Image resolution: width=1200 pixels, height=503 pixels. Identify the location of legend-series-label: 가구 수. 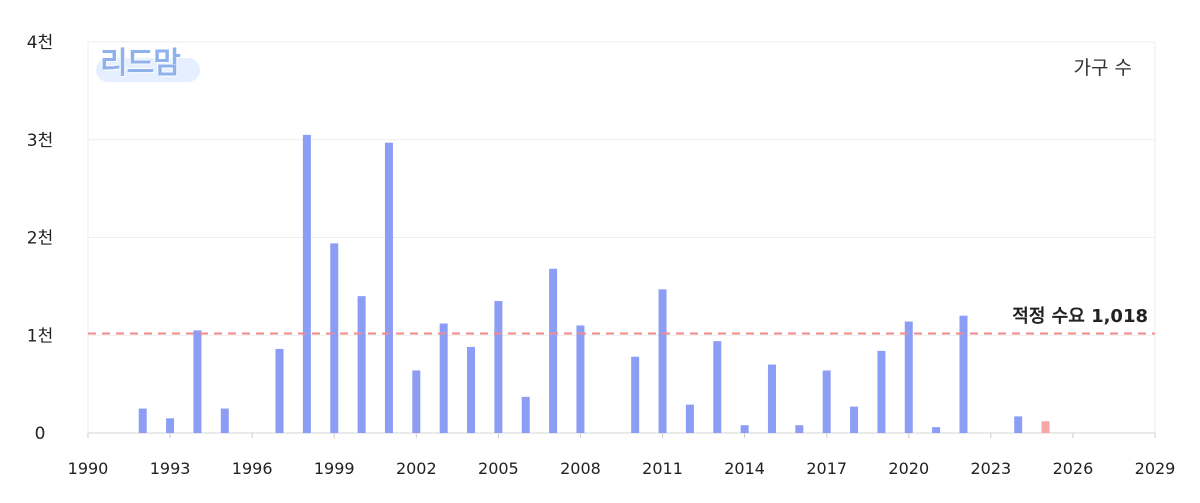
(1102, 68).